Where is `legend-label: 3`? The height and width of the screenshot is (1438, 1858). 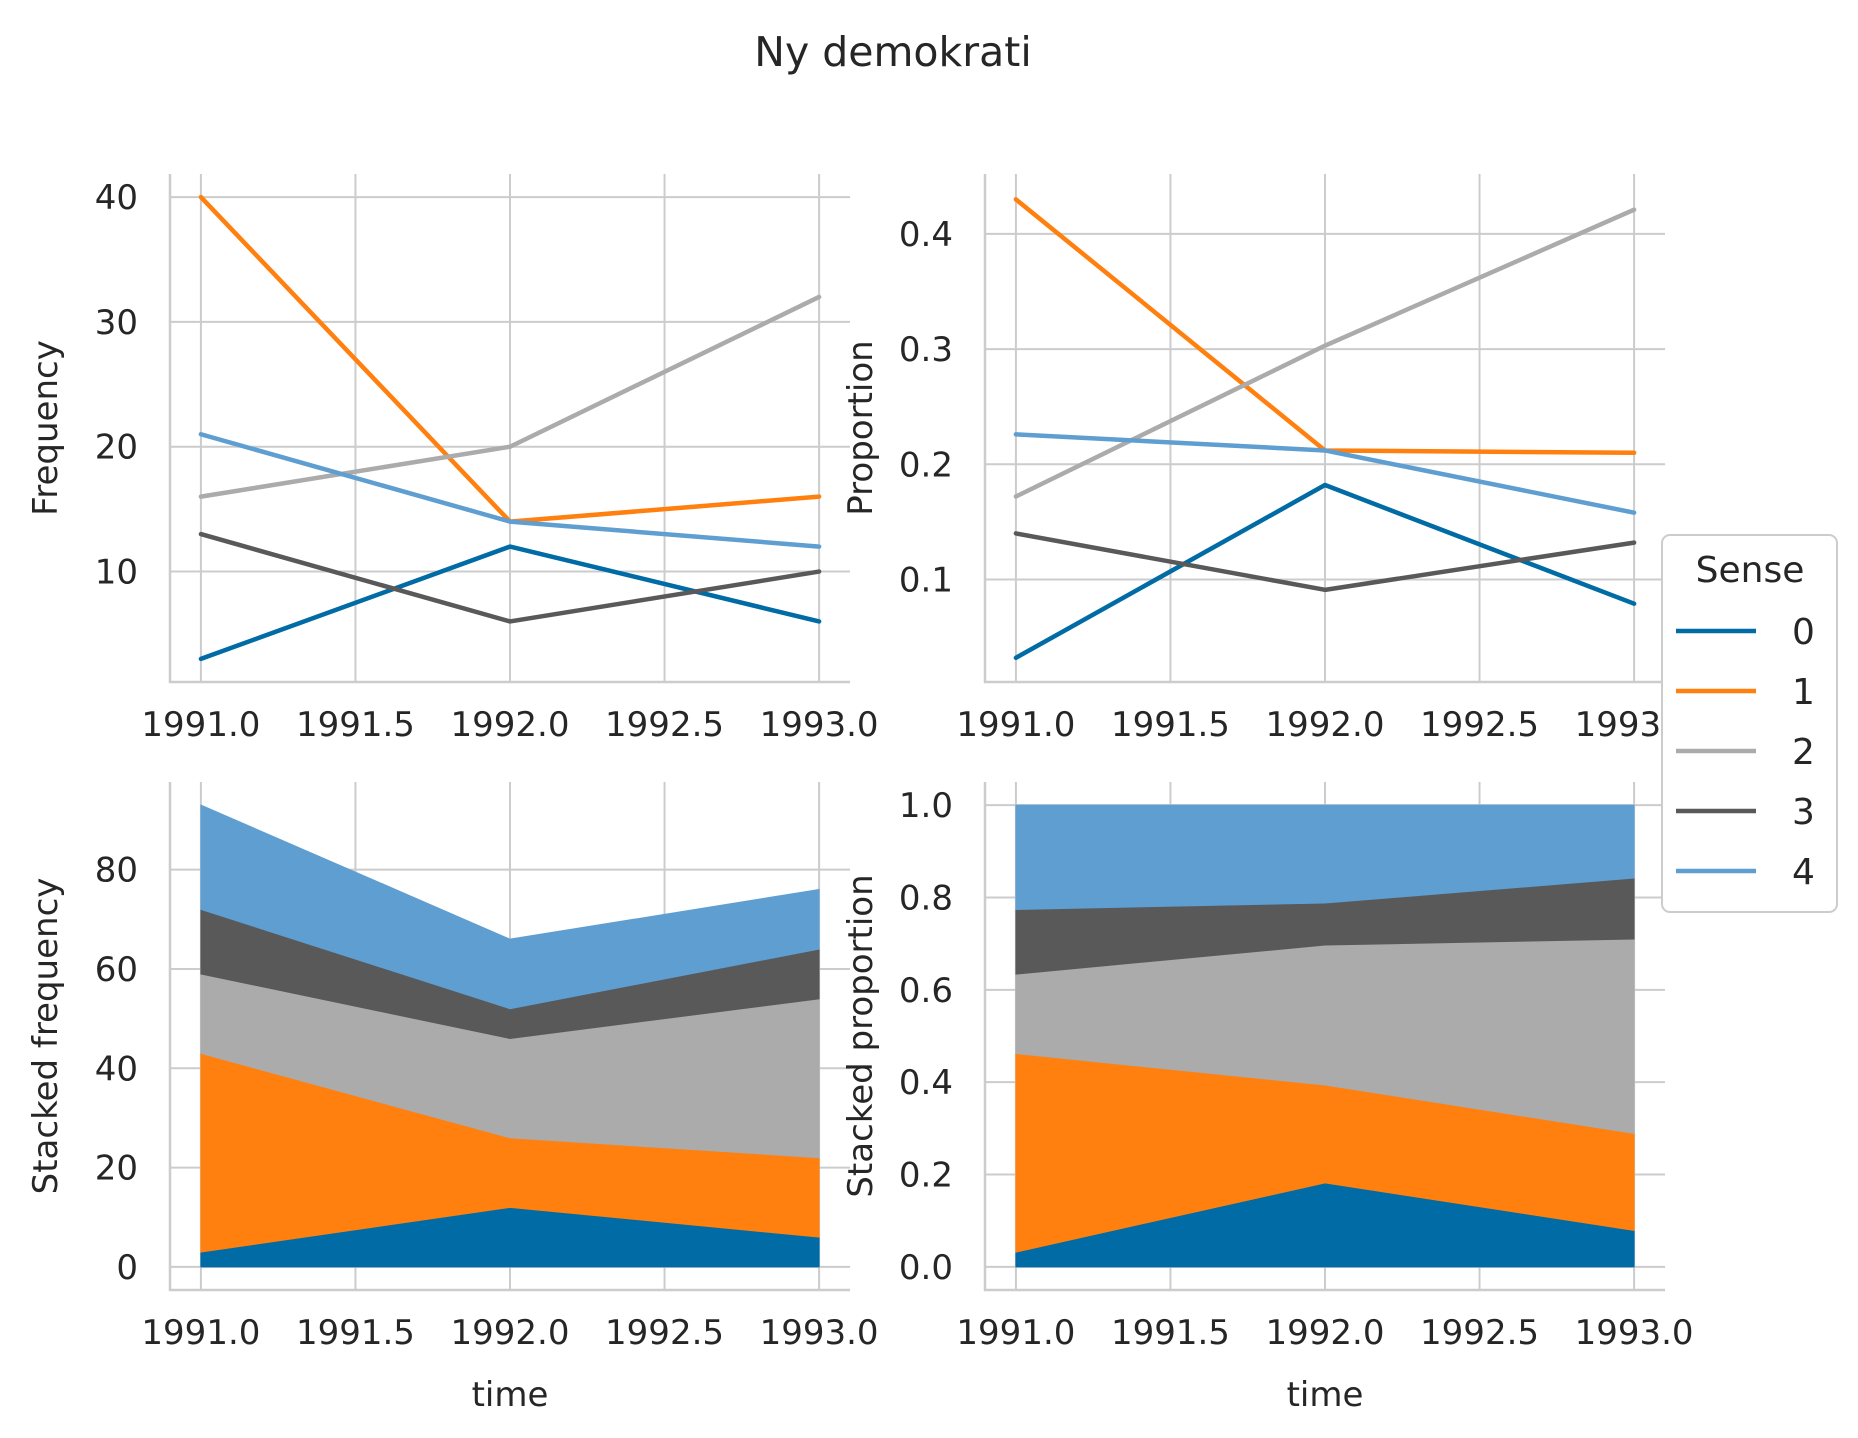 legend-label: 3 is located at coordinates (1803, 812).